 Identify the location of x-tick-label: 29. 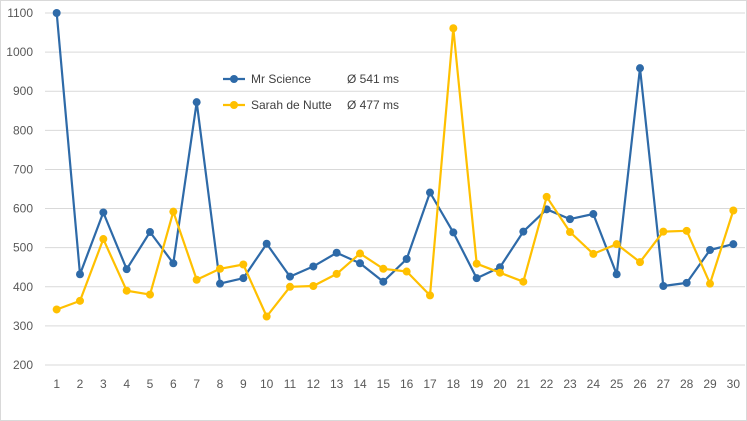
(710, 384).